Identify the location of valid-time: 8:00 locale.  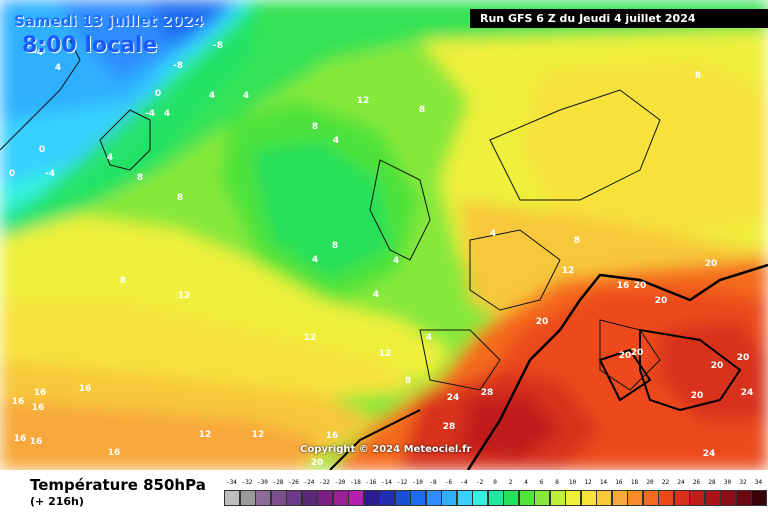
(90, 45).